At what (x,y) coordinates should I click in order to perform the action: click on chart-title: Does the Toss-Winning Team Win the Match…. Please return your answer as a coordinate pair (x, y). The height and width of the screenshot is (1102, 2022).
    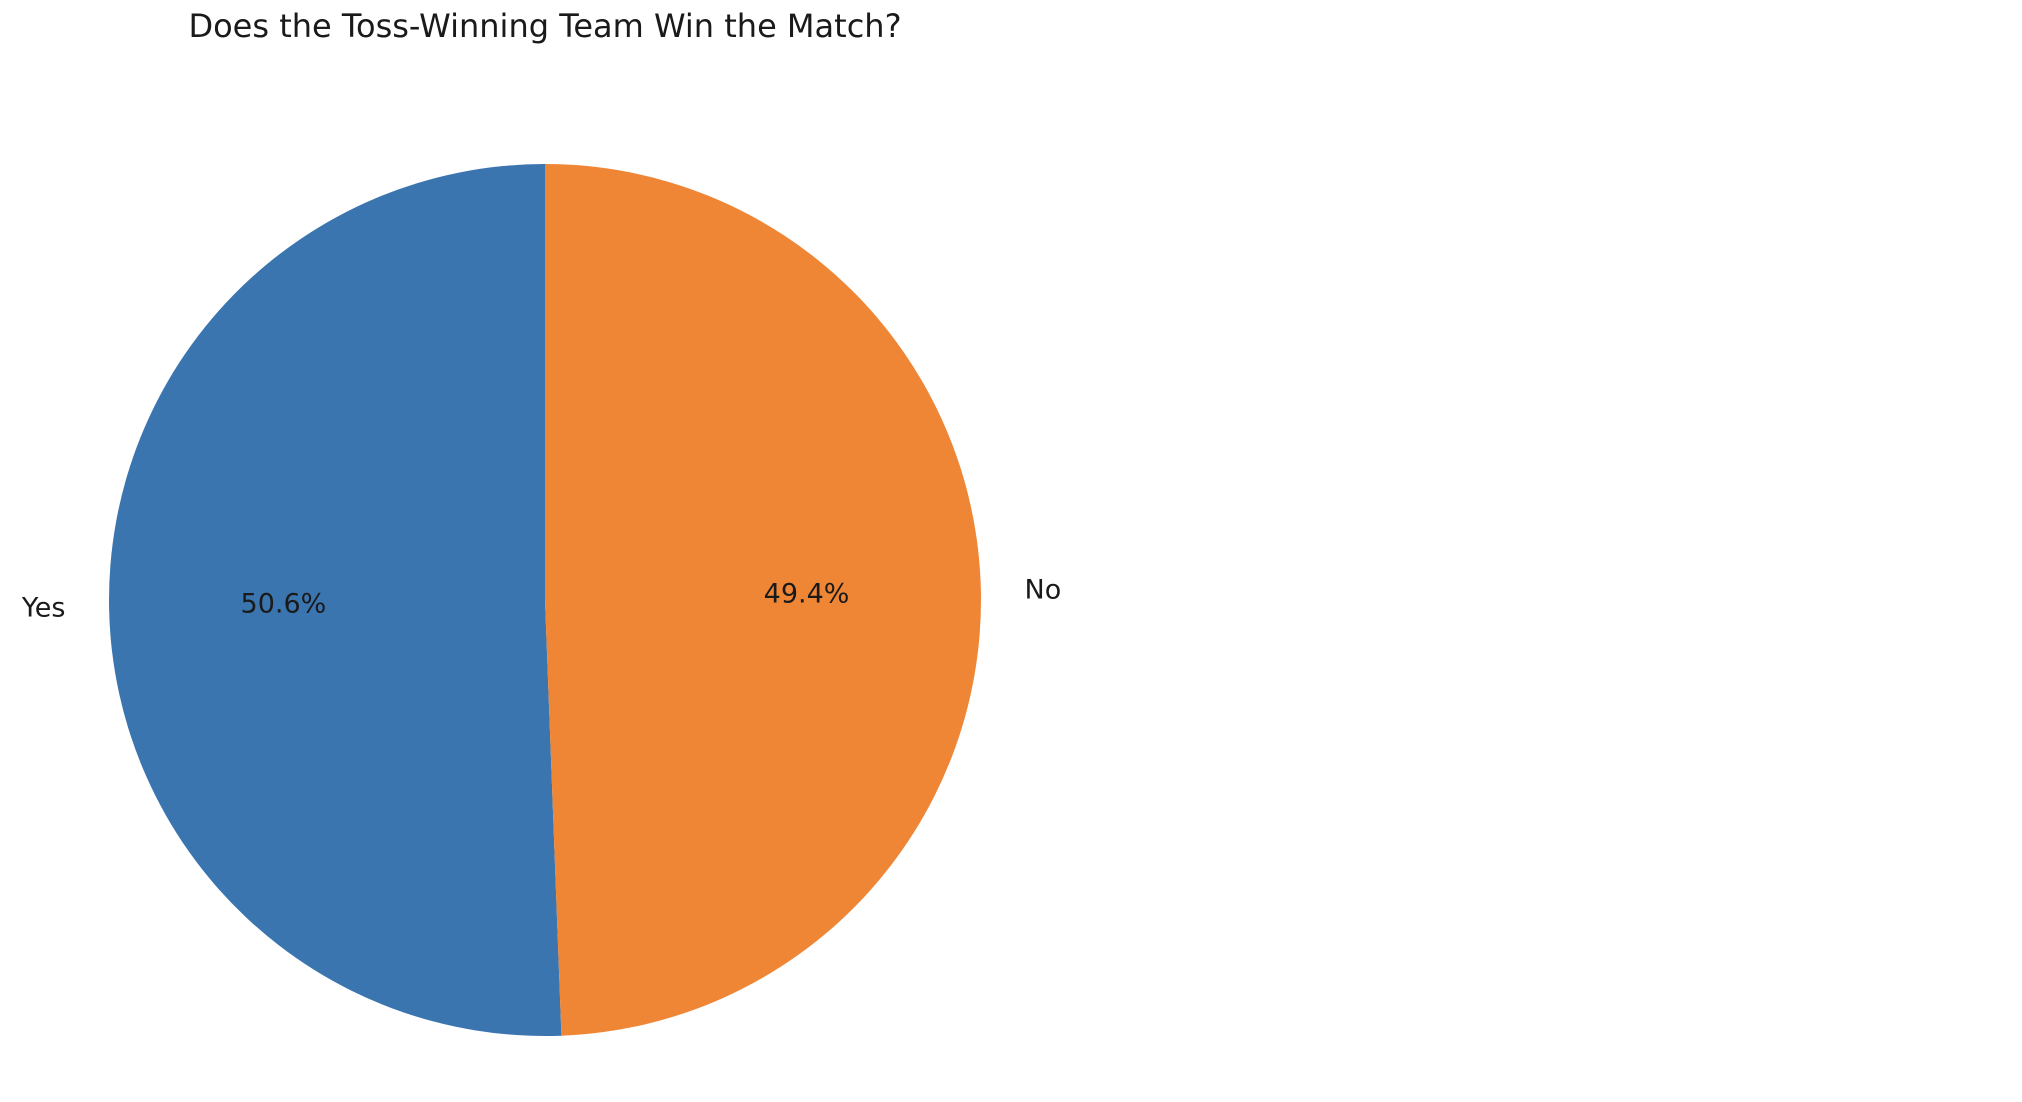
    Looking at the image, I should click on (544, 26).